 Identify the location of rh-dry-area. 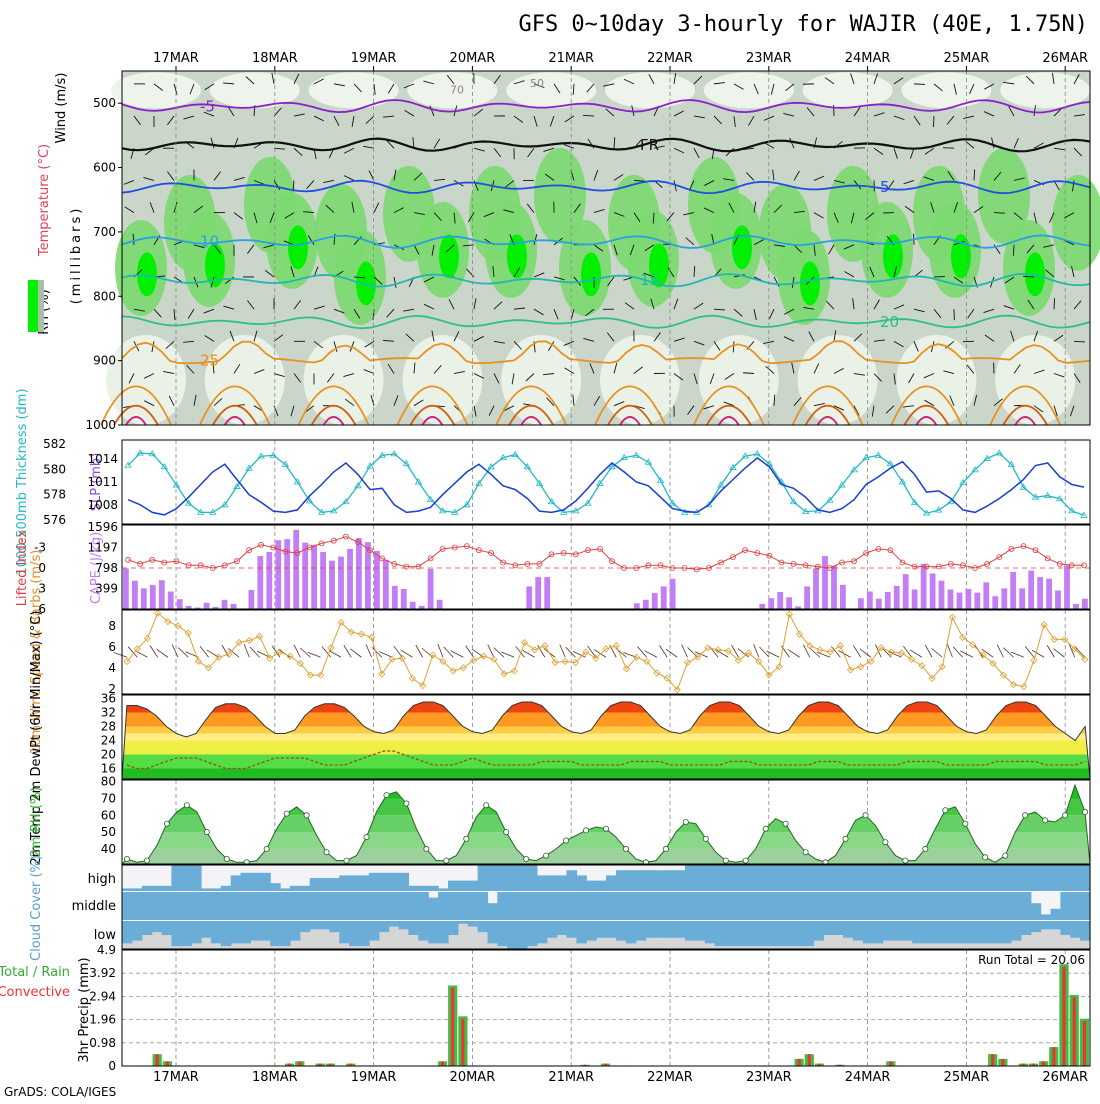
(354, 90).